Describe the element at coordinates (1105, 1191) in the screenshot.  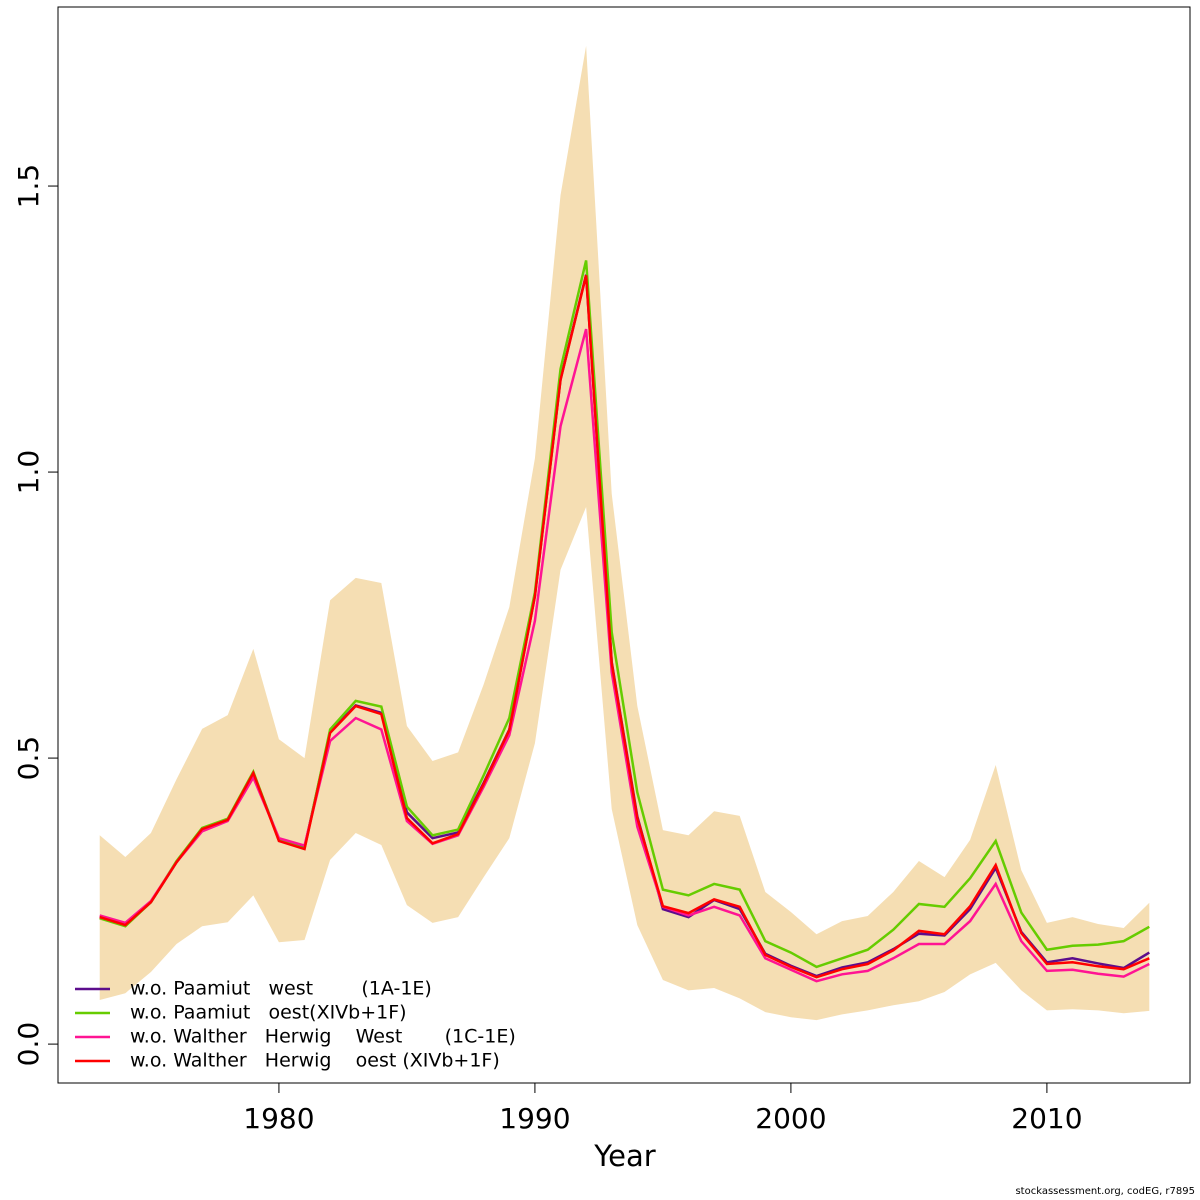
I see `footer: stockassessment.org, codEG, r7895` at that location.